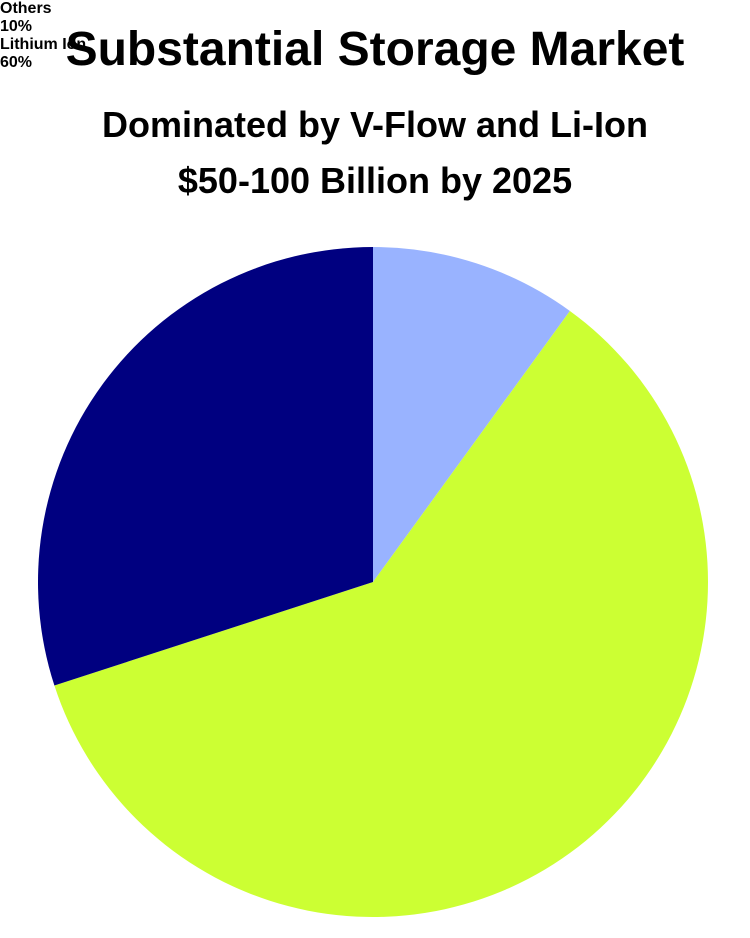 Image resolution: width=750 pixels, height=938 pixels. I want to click on value-label: 10%, so click(16, 26).